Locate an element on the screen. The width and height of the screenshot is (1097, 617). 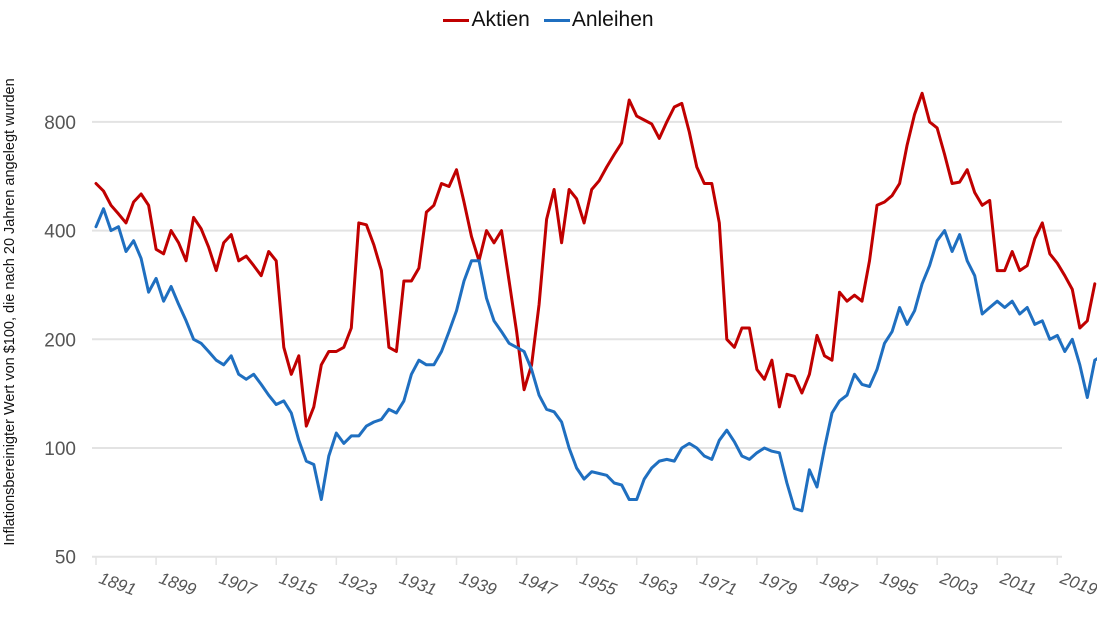
x-tick-2019: 2019 is located at coordinates (1077, 583).